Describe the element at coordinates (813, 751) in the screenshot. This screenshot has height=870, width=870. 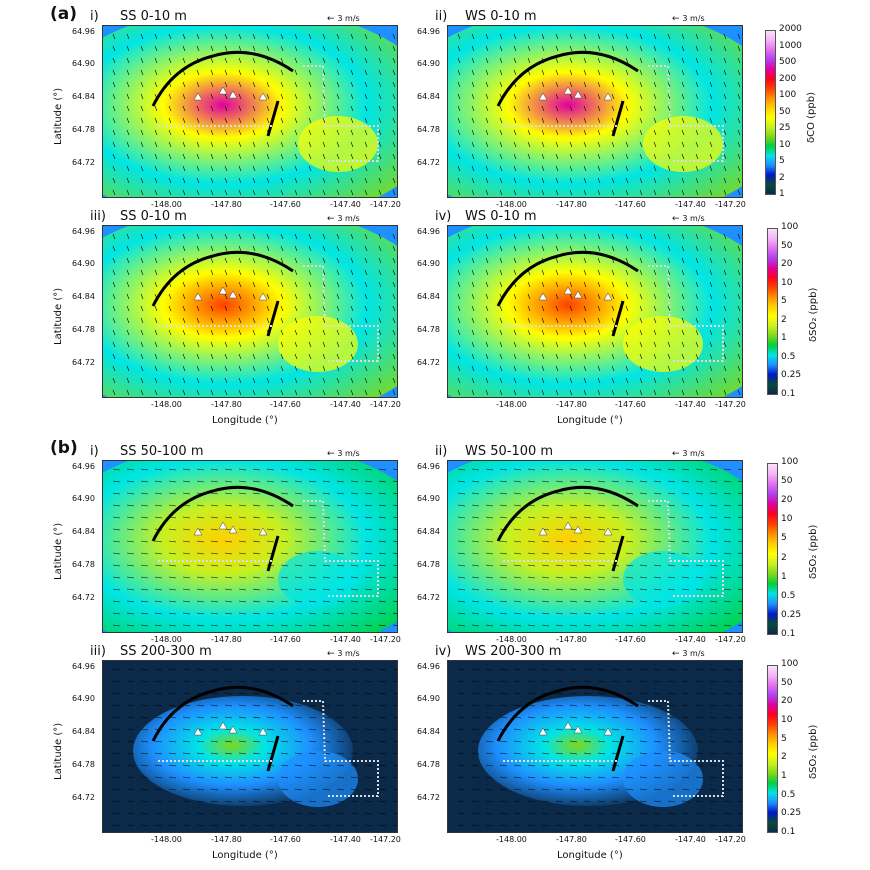
I see `colorbar-label: δSO₂ (ppb)` at that location.